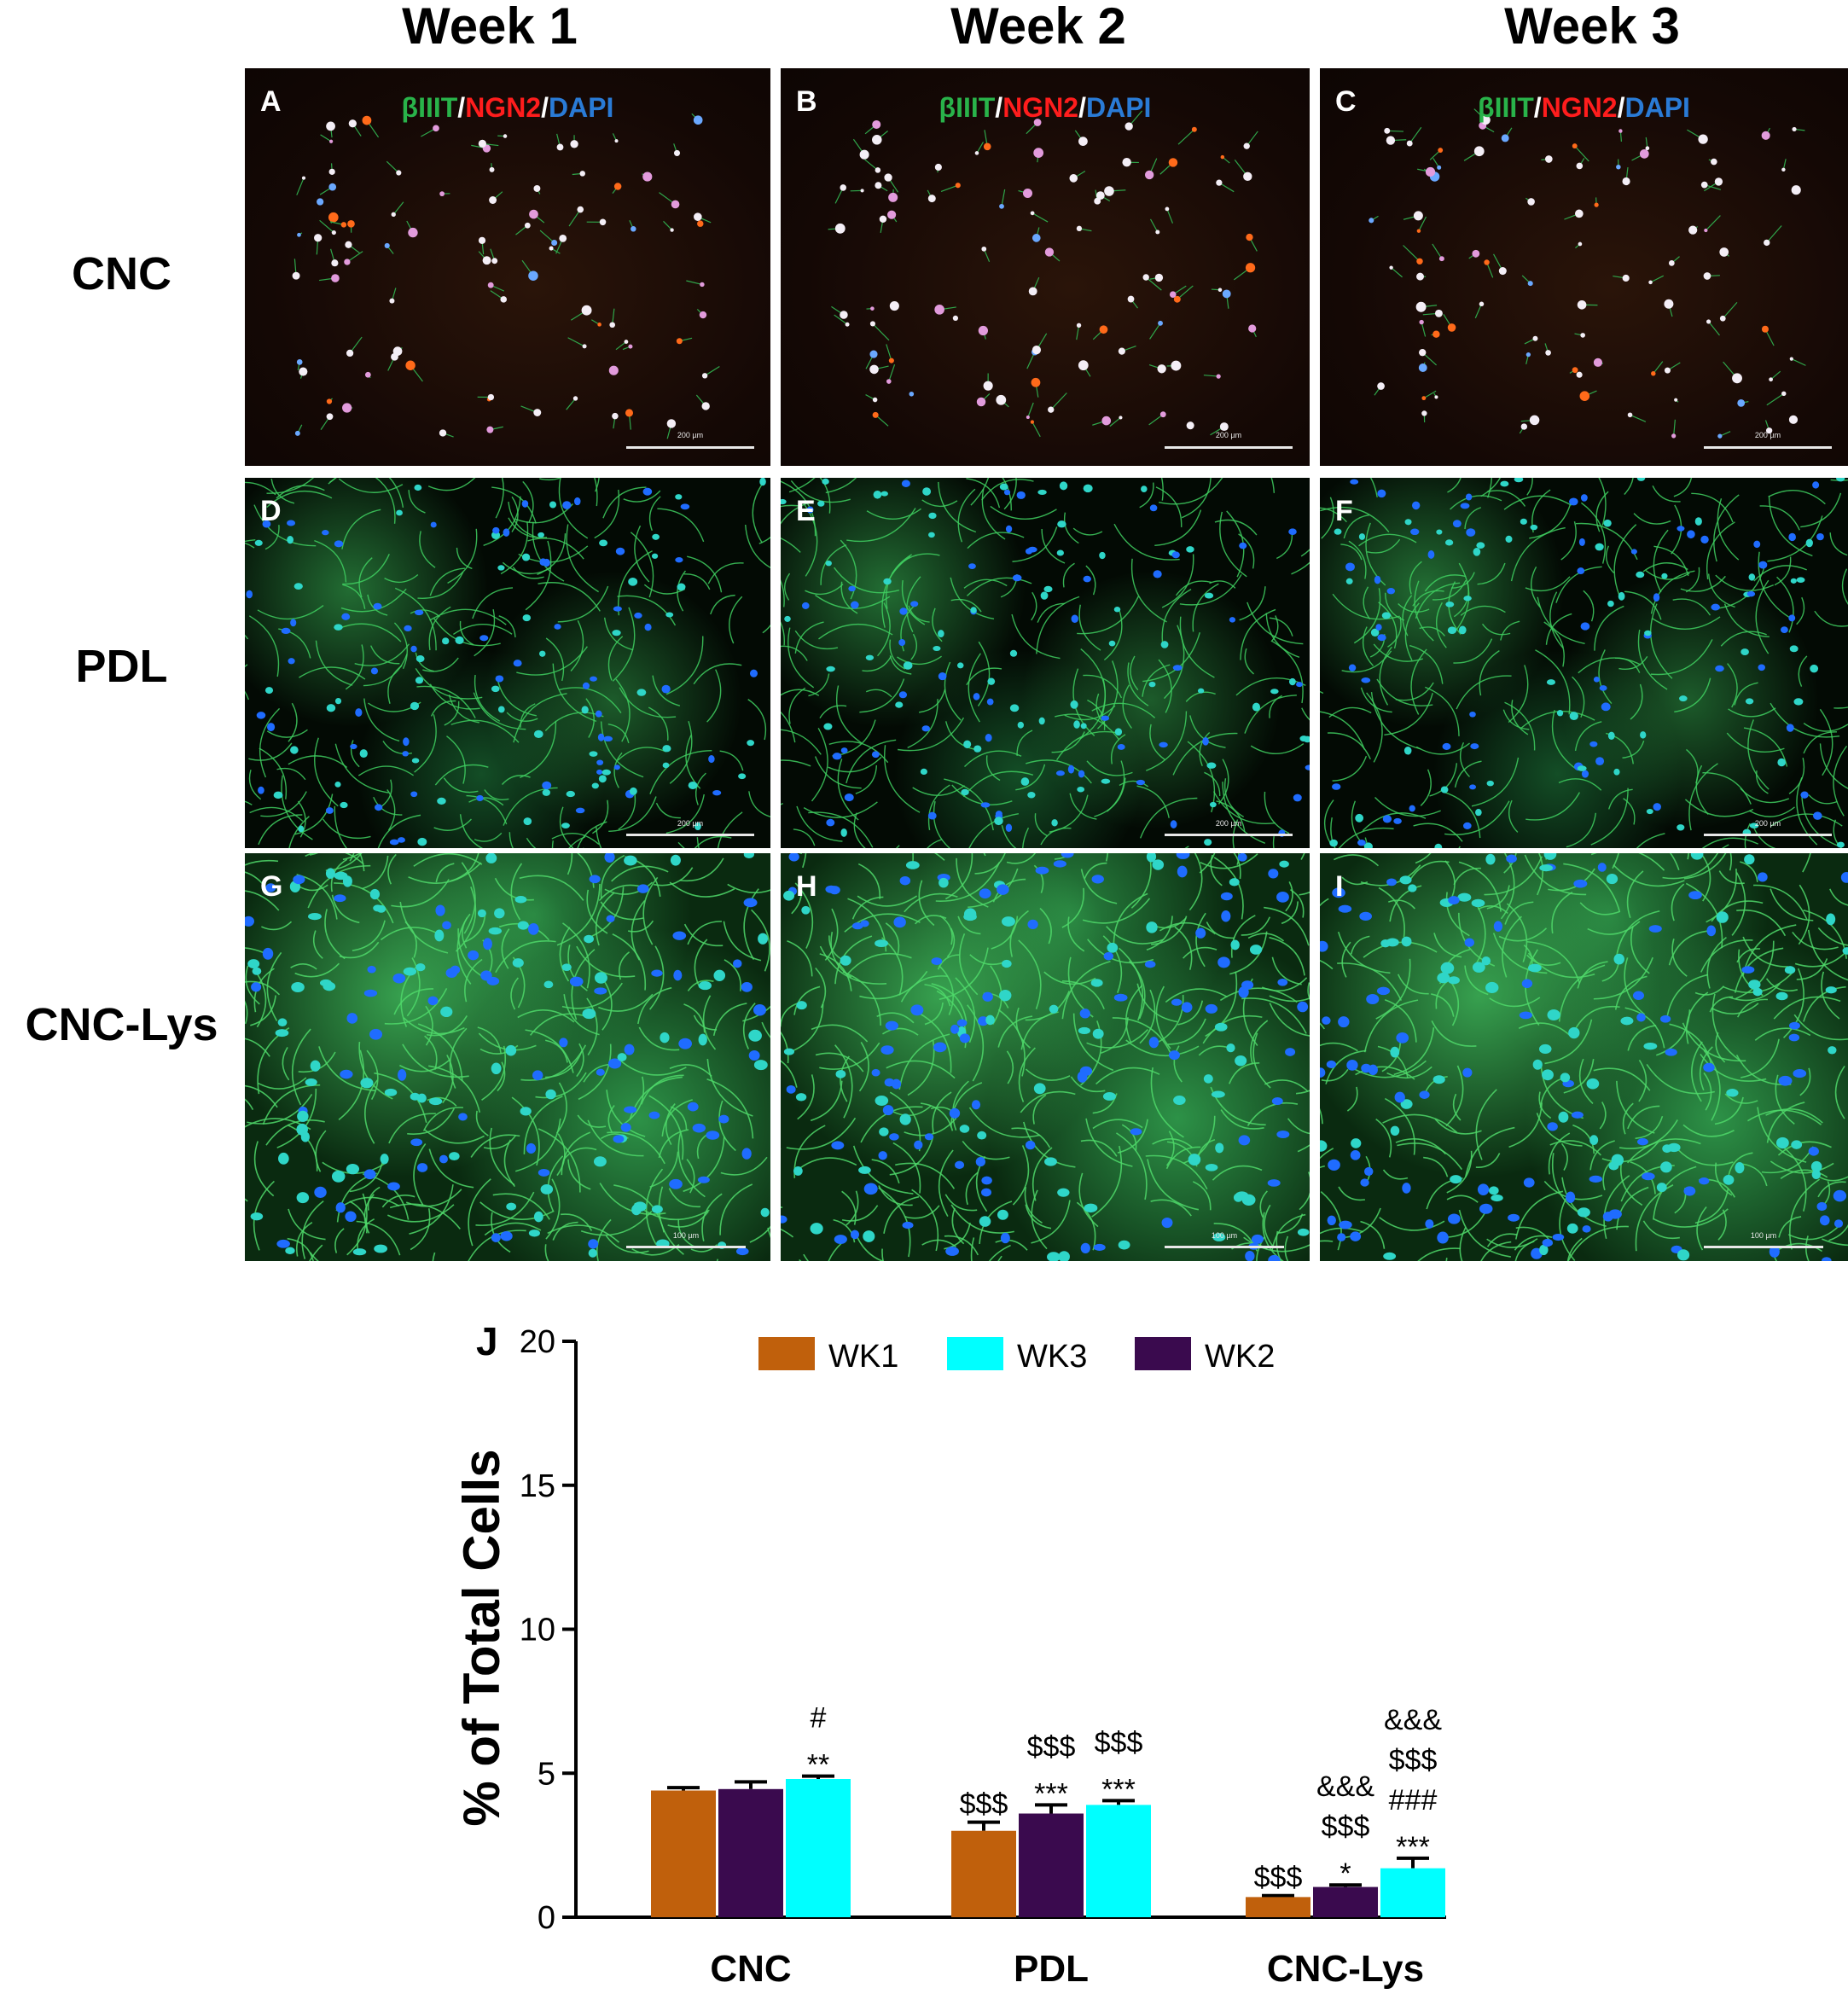 Image resolution: width=1848 pixels, height=1994 pixels. Describe the element at coordinates (1344, 511) in the screenshot. I see `panel-letter-f: F` at that location.